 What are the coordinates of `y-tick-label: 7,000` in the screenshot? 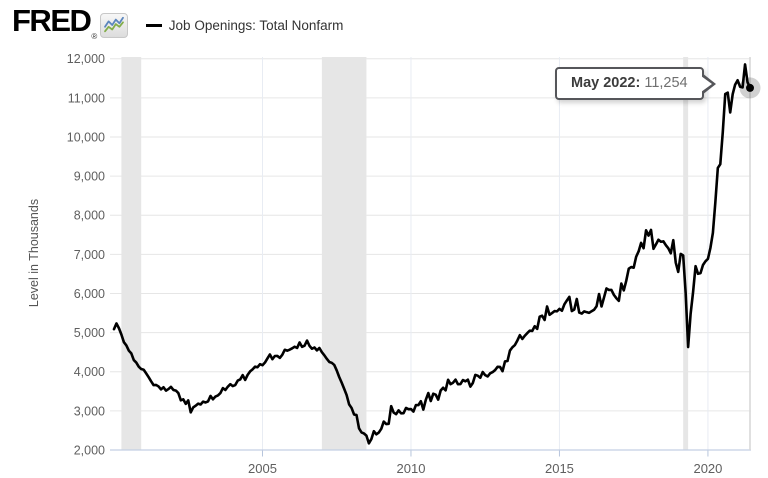 It's located at (89, 255).